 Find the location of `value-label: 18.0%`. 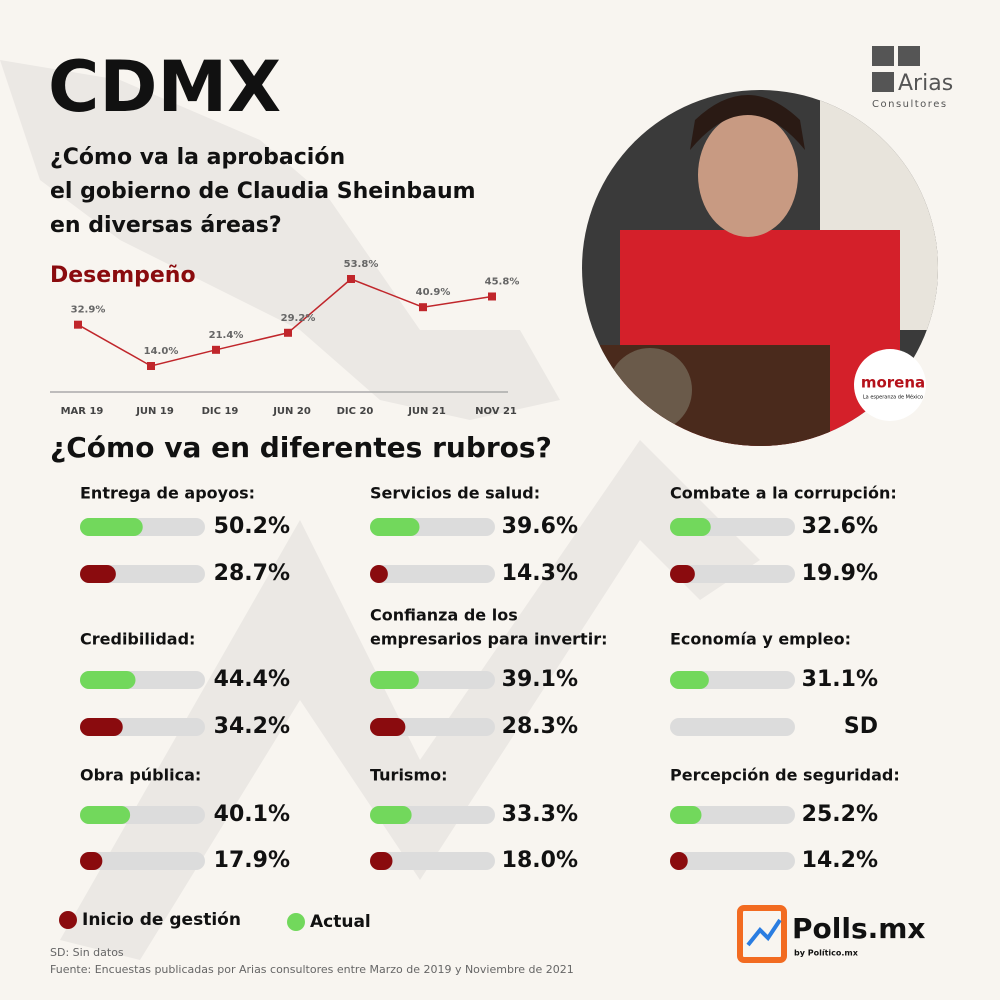

value-label: 18.0% is located at coordinates (540, 860).